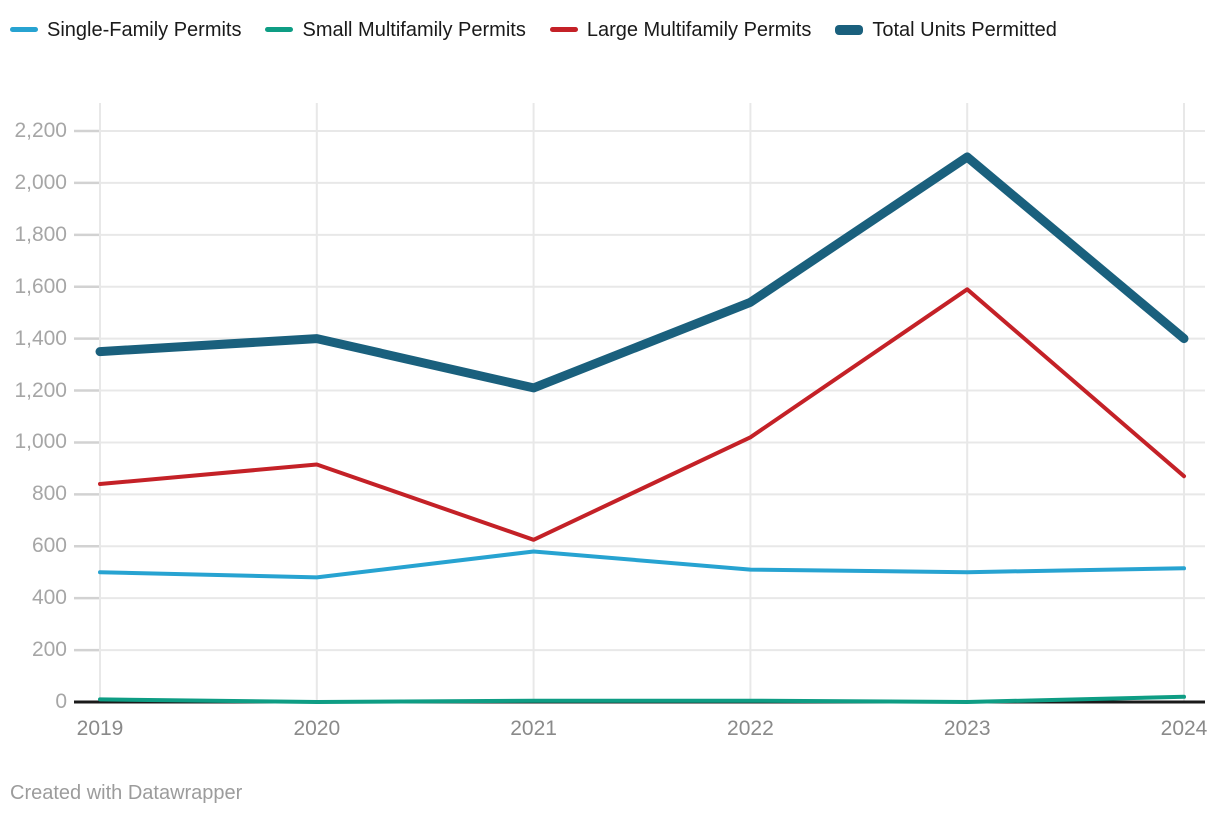 This screenshot has height=822, width=1220. Describe the element at coordinates (40, 234) in the screenshot. I see `y-tick-label: 1,800` at that location.